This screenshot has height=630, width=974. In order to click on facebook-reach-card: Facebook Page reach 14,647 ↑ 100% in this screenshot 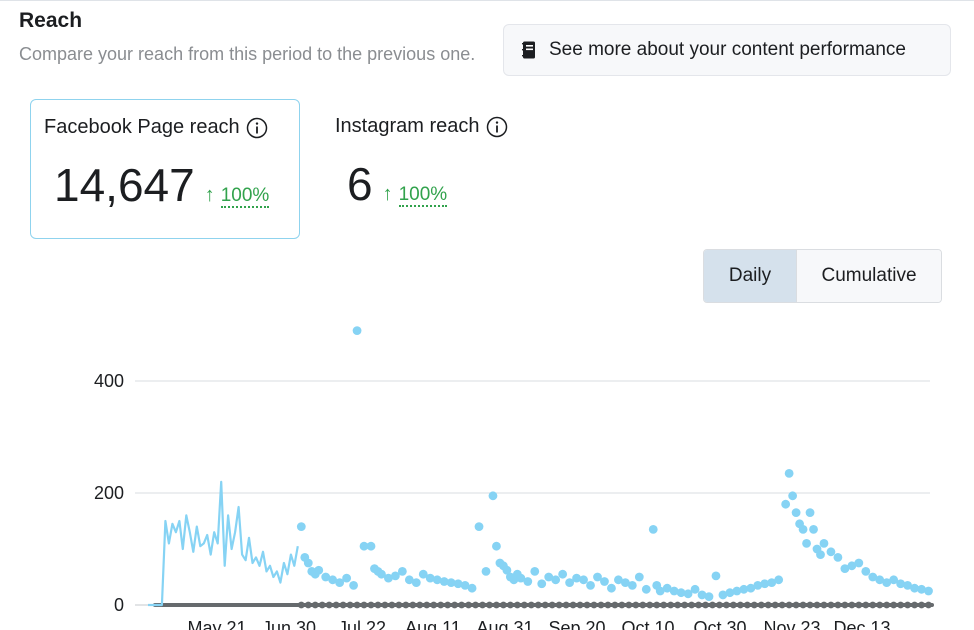, I will do `click(165, 169)`.